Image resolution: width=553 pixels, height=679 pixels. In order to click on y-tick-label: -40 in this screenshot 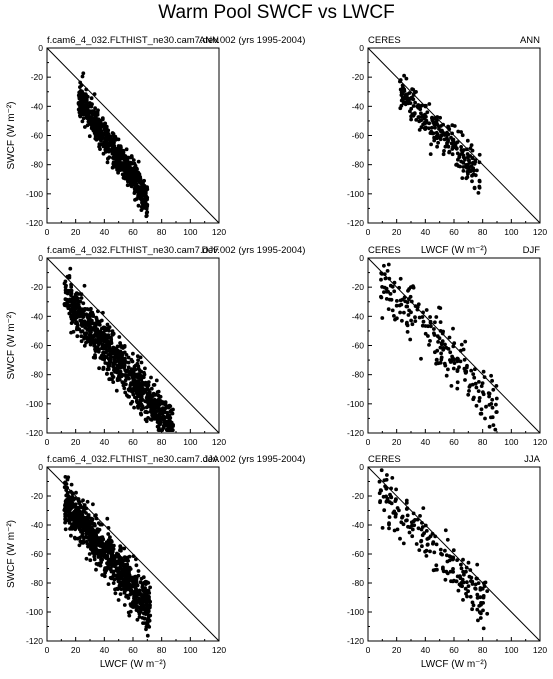, I will do `click(37, 316)`.